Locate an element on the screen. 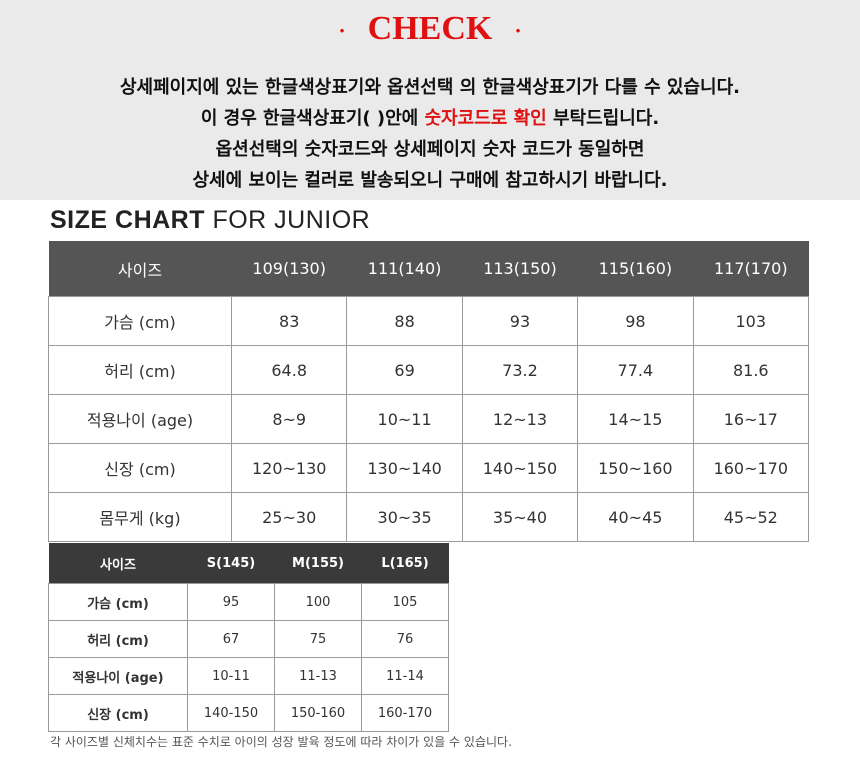 This screenshot has height=758, width=860. table-cell: 103 is located at coordinates (751, 321).